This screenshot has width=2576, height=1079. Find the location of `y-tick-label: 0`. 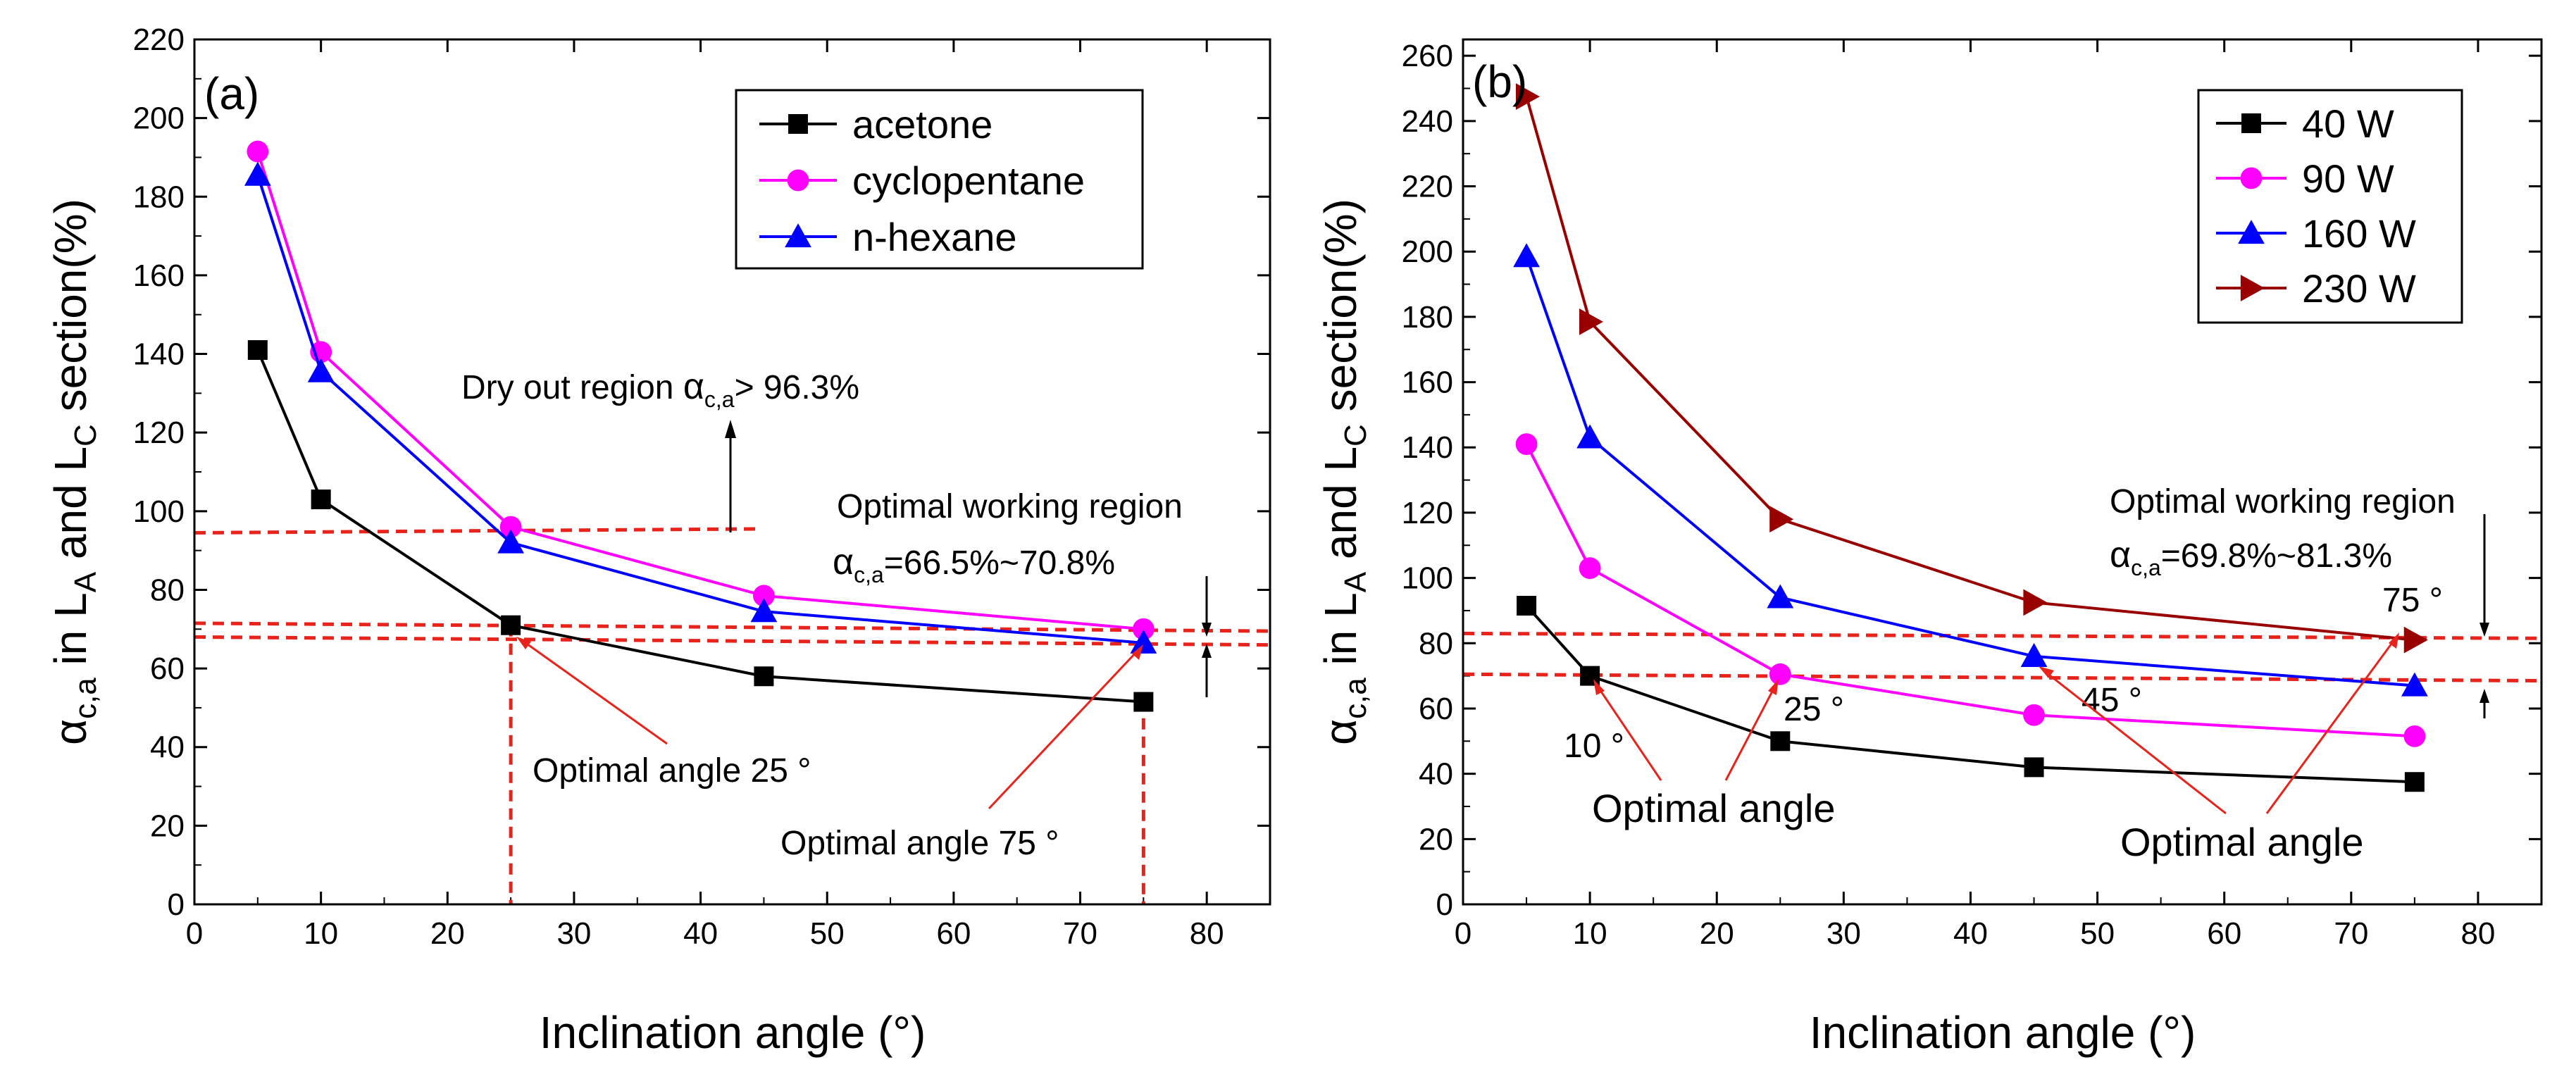

y-tick-label: 0 is located at coordinates (176, 904).